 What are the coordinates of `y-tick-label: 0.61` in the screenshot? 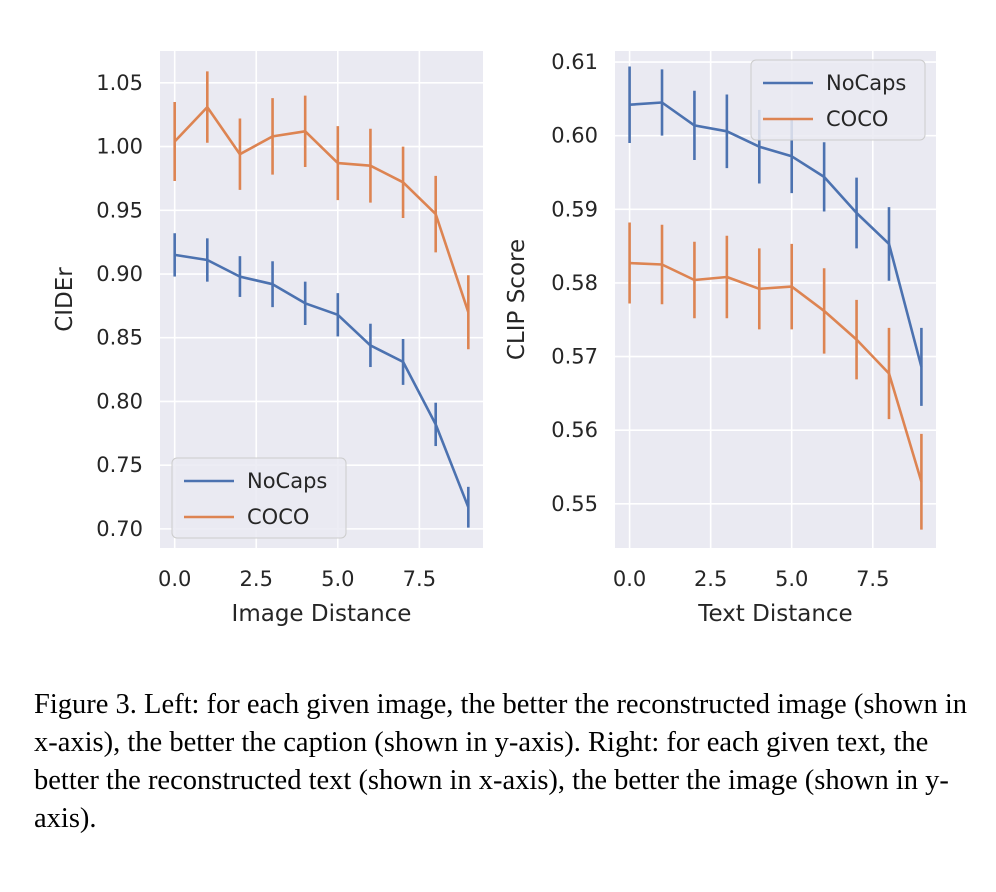 It's located at (574, 62).